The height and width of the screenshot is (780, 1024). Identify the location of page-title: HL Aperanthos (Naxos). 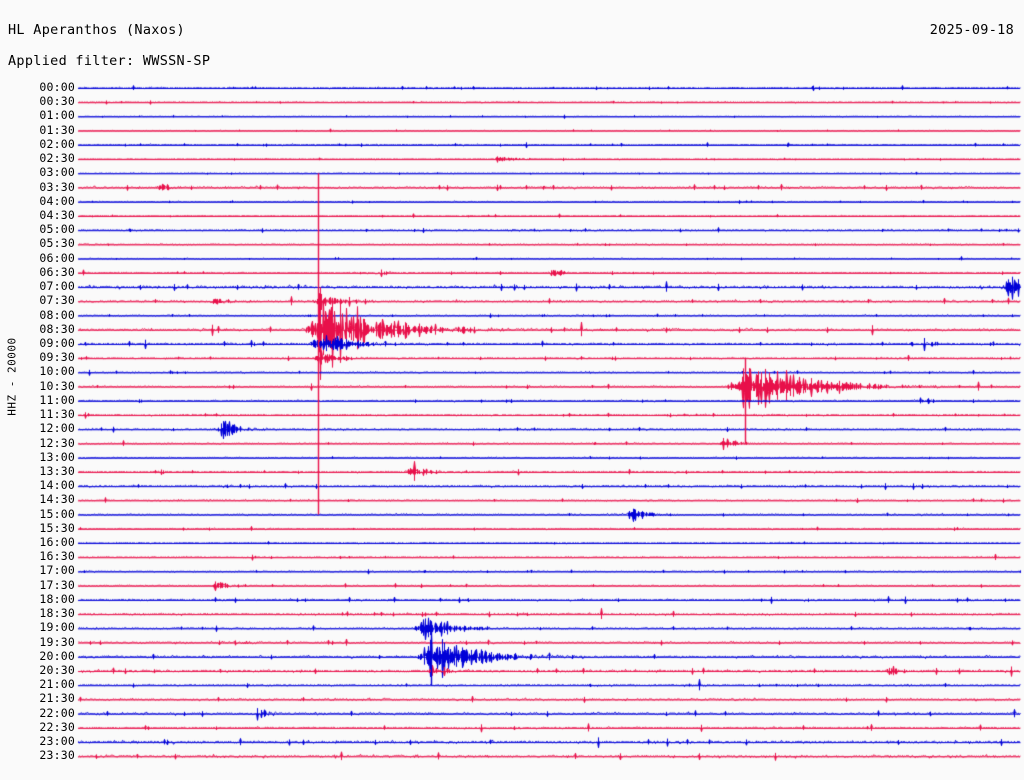
(96, 30).